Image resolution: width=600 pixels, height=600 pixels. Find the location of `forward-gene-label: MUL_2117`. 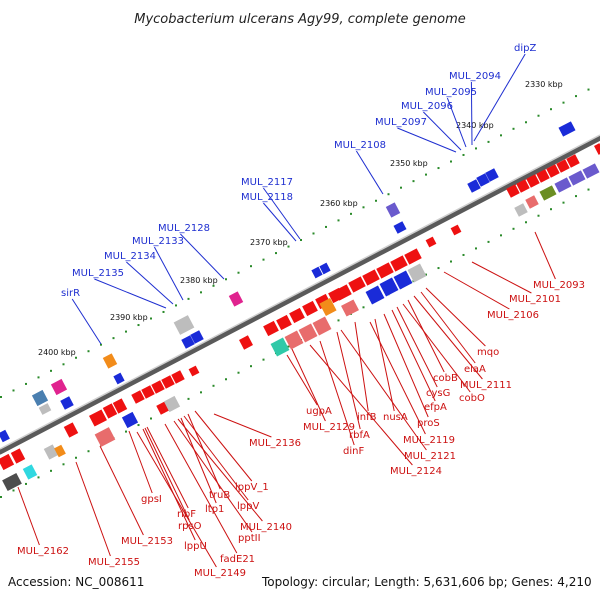

forward-gene-label: MUL_2117 is located at coordinates (267, 182).